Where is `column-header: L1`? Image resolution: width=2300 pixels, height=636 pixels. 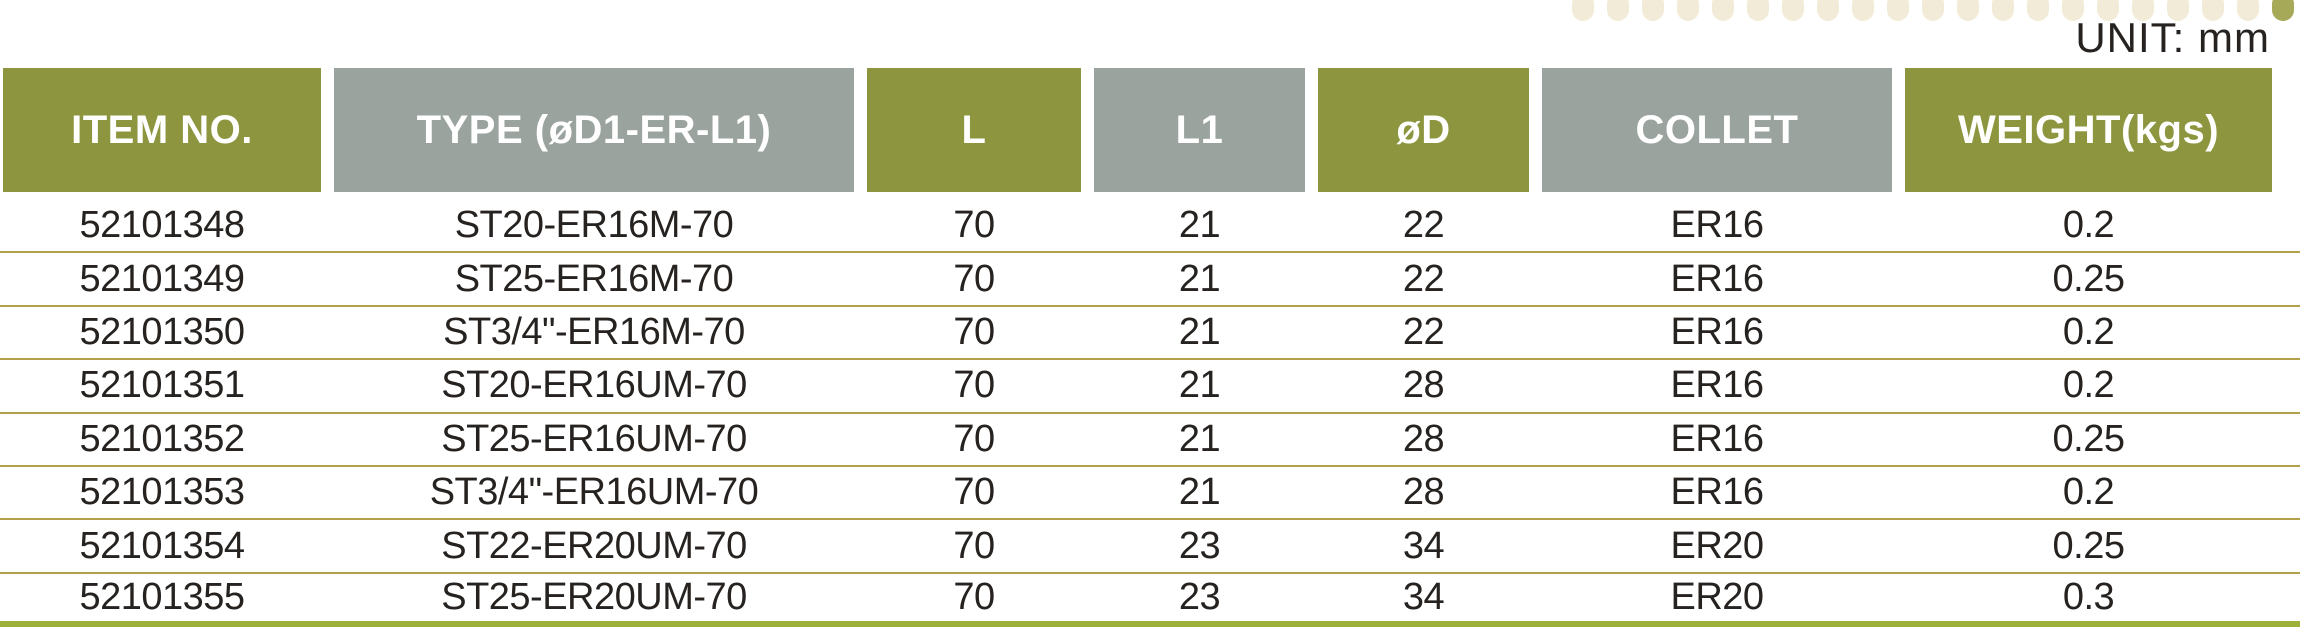
column-header: L1 is located at coordinates (1199, 130).